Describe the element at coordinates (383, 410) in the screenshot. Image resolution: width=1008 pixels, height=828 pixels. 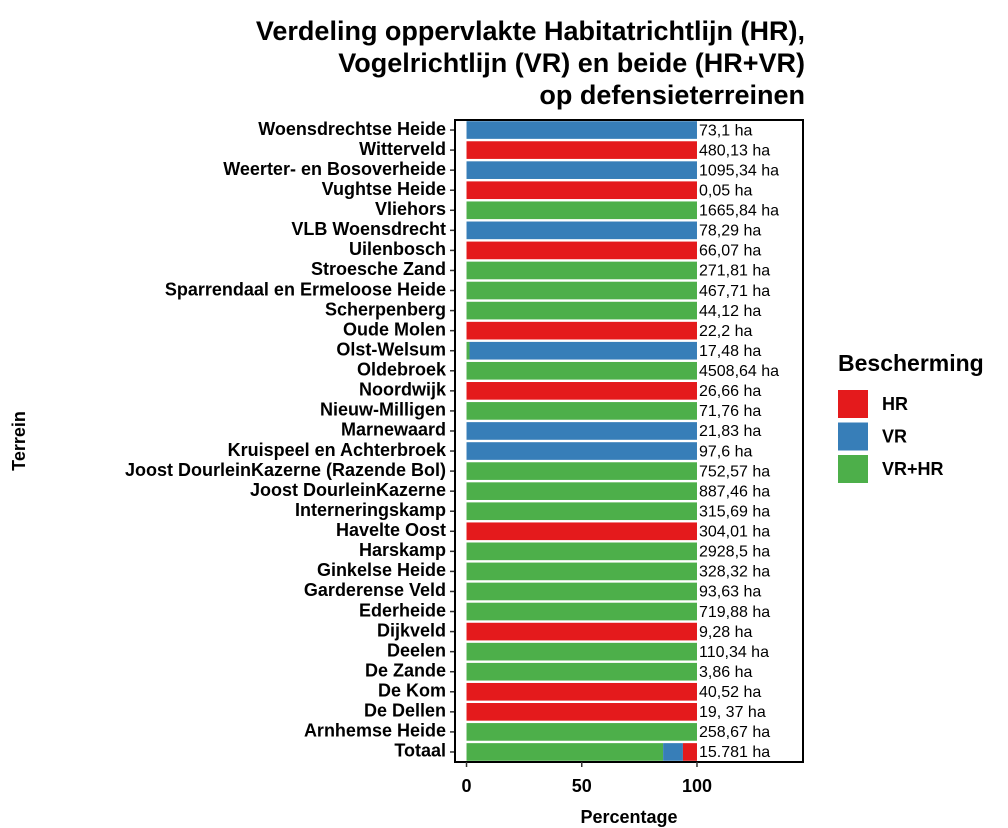
I see `y-tick-label: Nieuw-Milligen` at that location.